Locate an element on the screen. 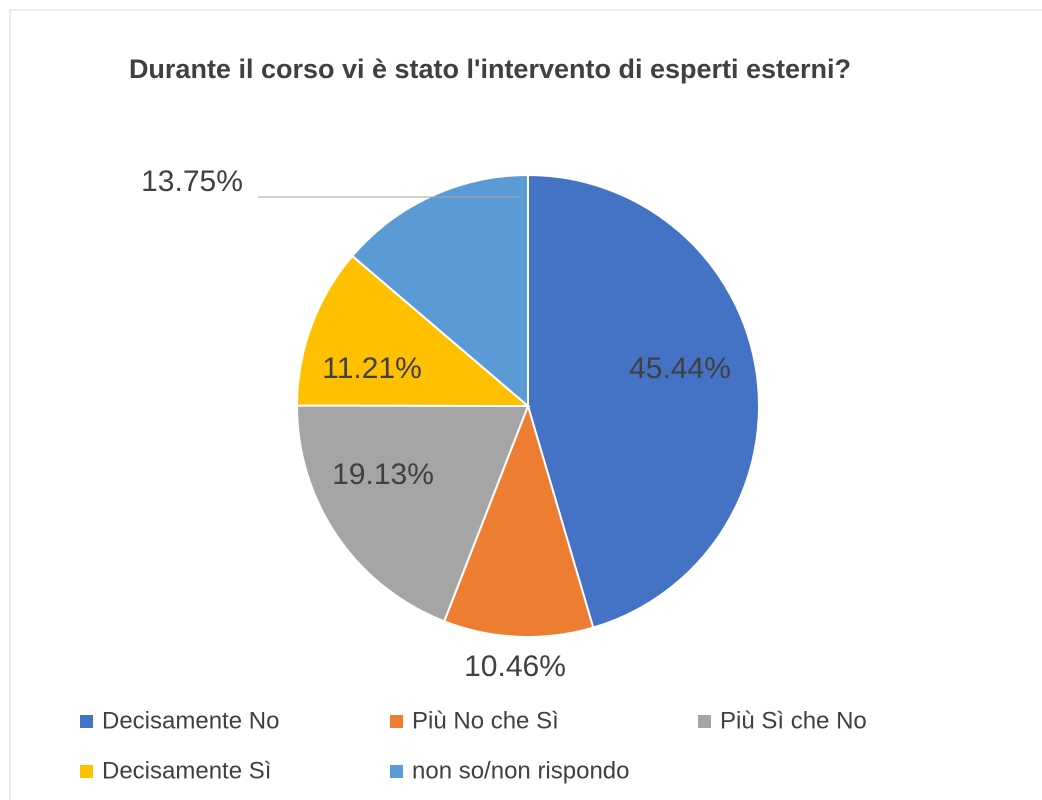 The height and width of the screenshot is (800, 1042). legend-label: Decisamente No is located at coordinates (190, 720).